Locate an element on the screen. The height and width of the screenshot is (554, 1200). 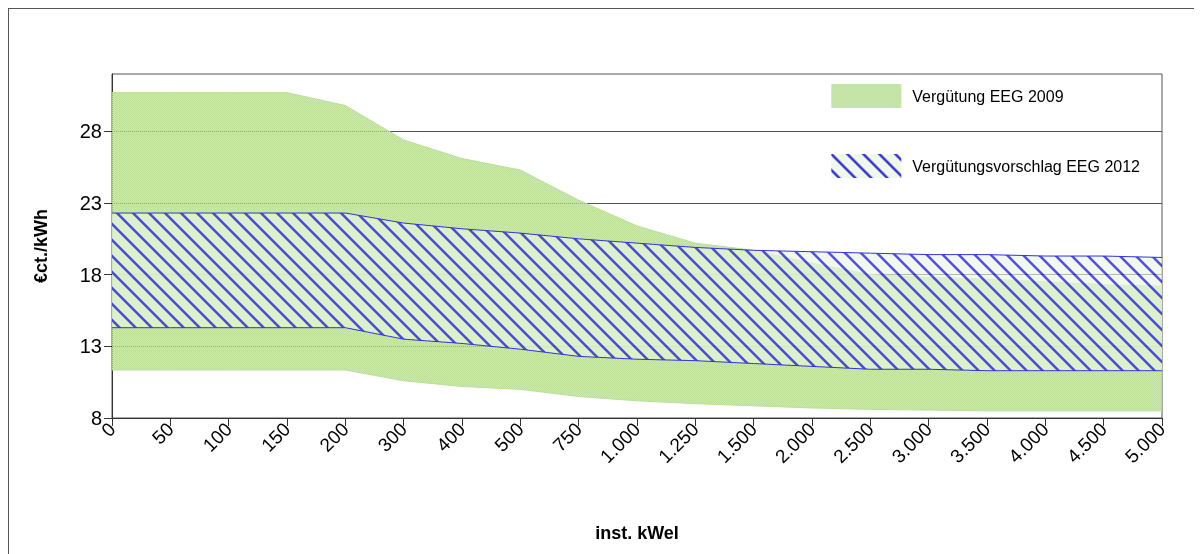
x-axis-title: inst. kWel is located at coordinates (637, 533).